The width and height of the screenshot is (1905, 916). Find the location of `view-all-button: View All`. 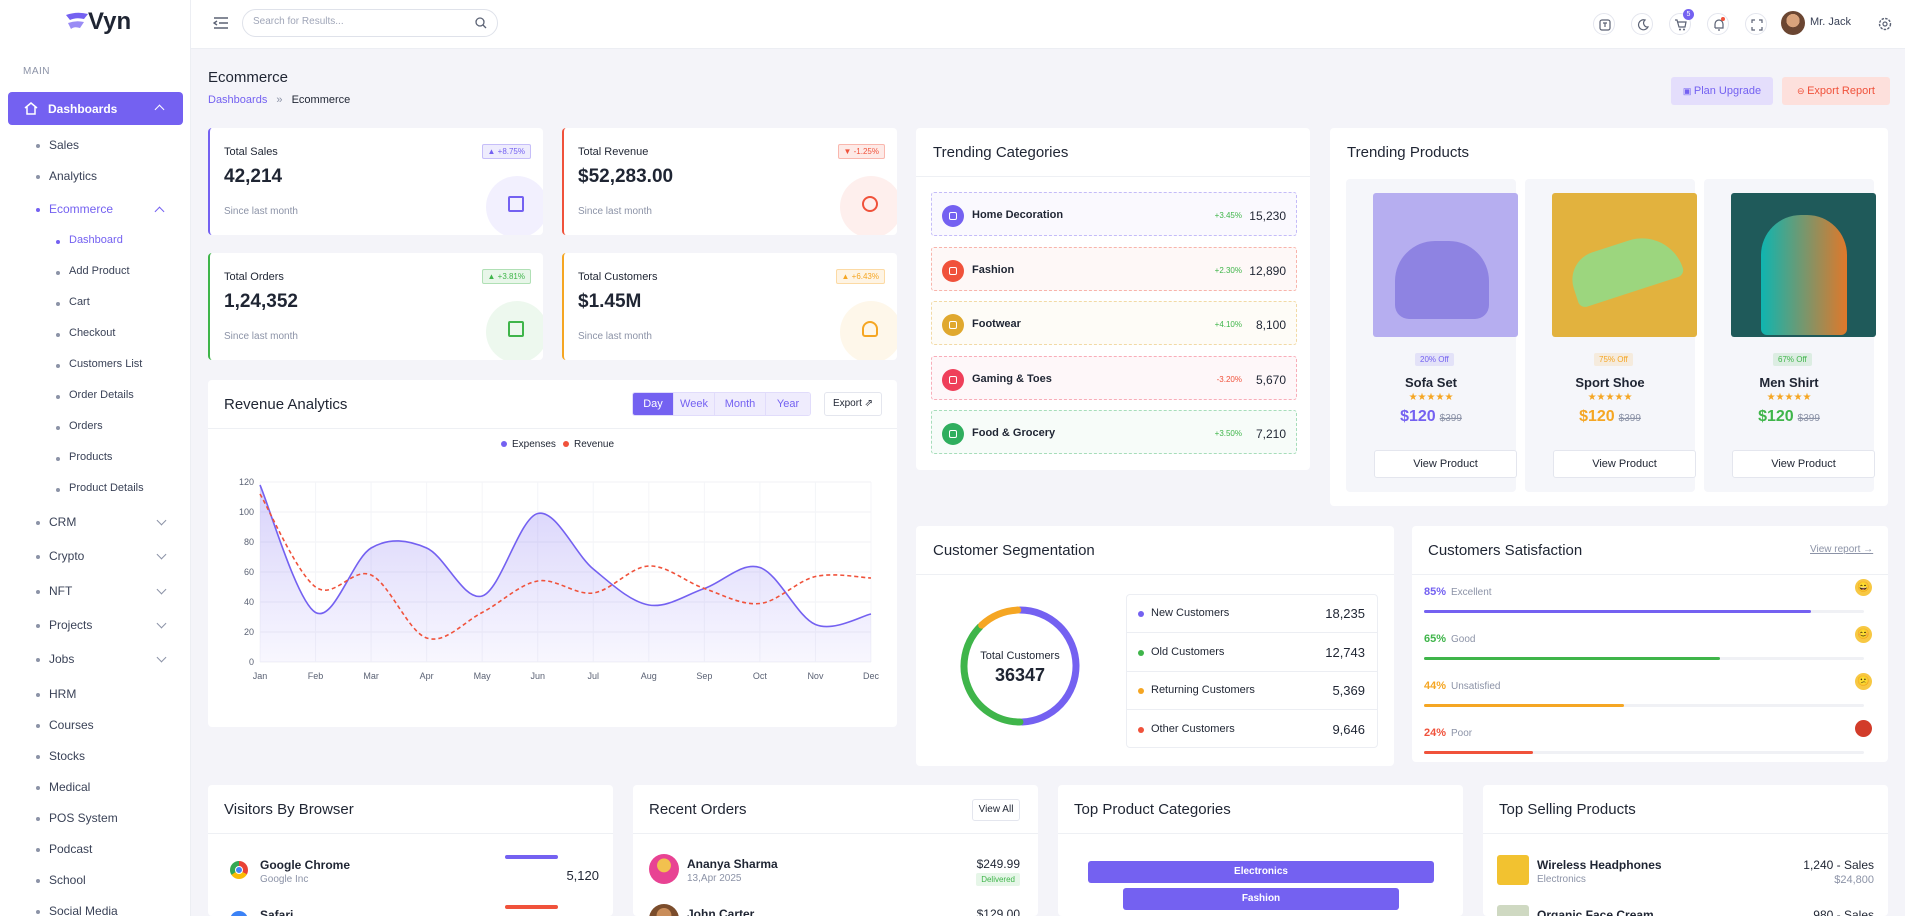

view-all-button: View All is located at coordinates (996, 810).